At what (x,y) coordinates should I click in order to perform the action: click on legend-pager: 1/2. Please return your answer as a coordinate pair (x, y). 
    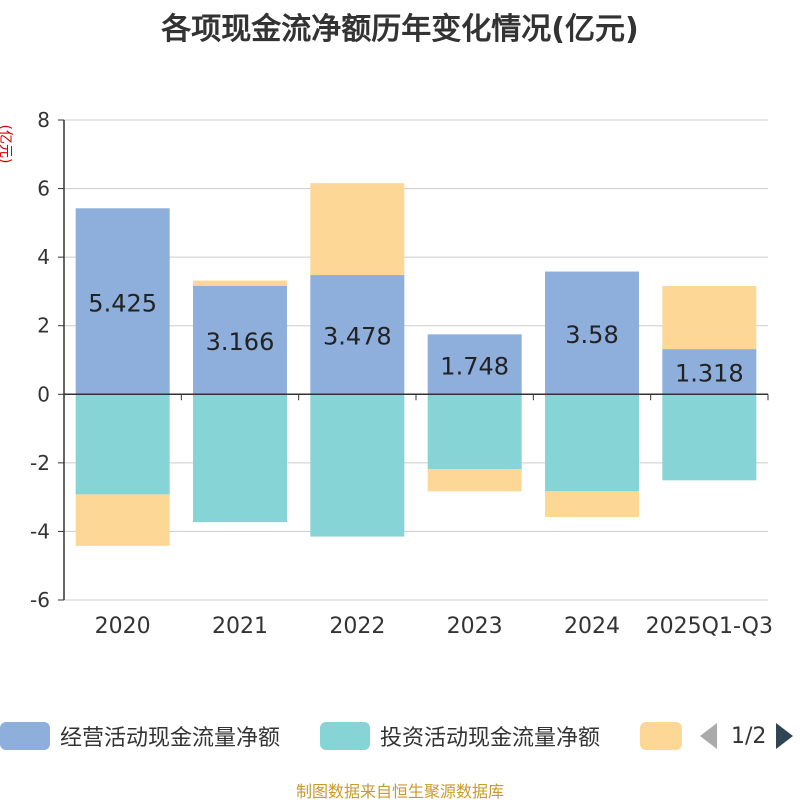
    Looking at the image, I should click on (747, 736).